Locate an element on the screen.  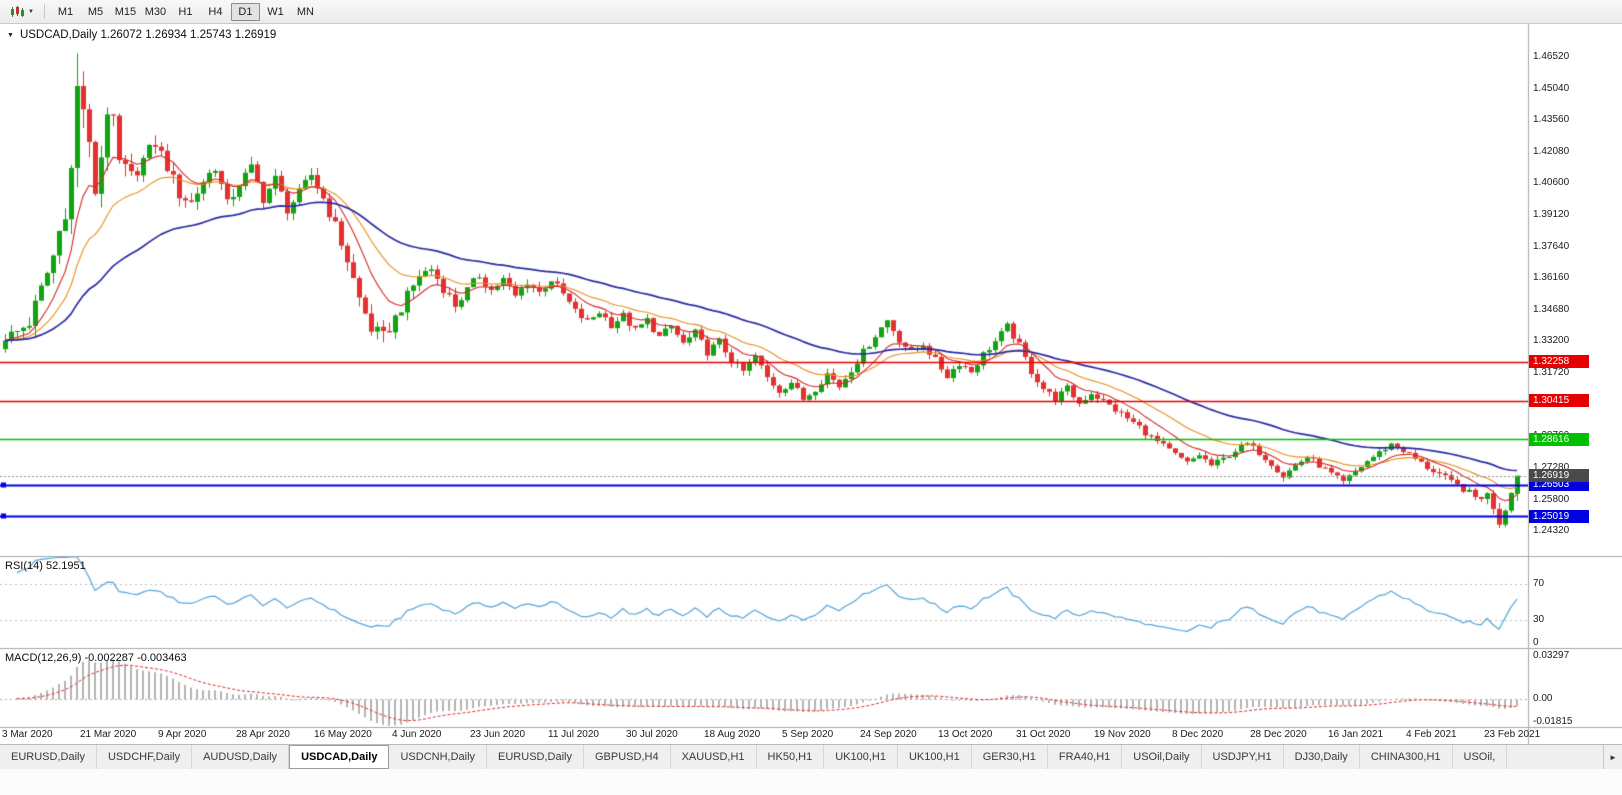
chart-tab-usdcad-daily: USDCAD,Daily is located at coordinates (339, 757).